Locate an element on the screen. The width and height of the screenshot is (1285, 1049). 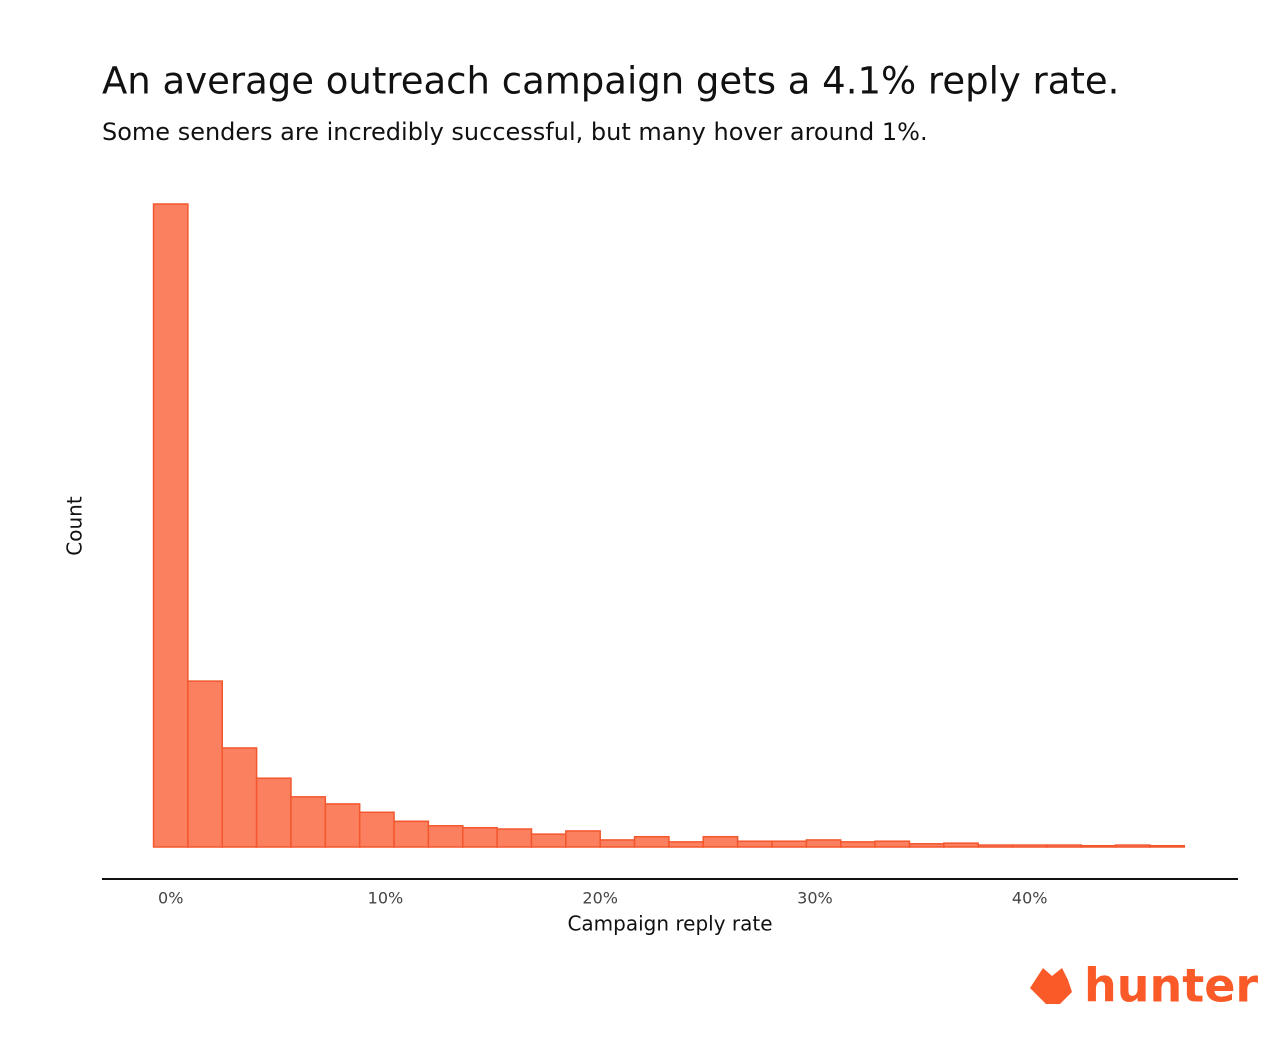
x-tick-label: 30% is located at coordinates (815, 898).